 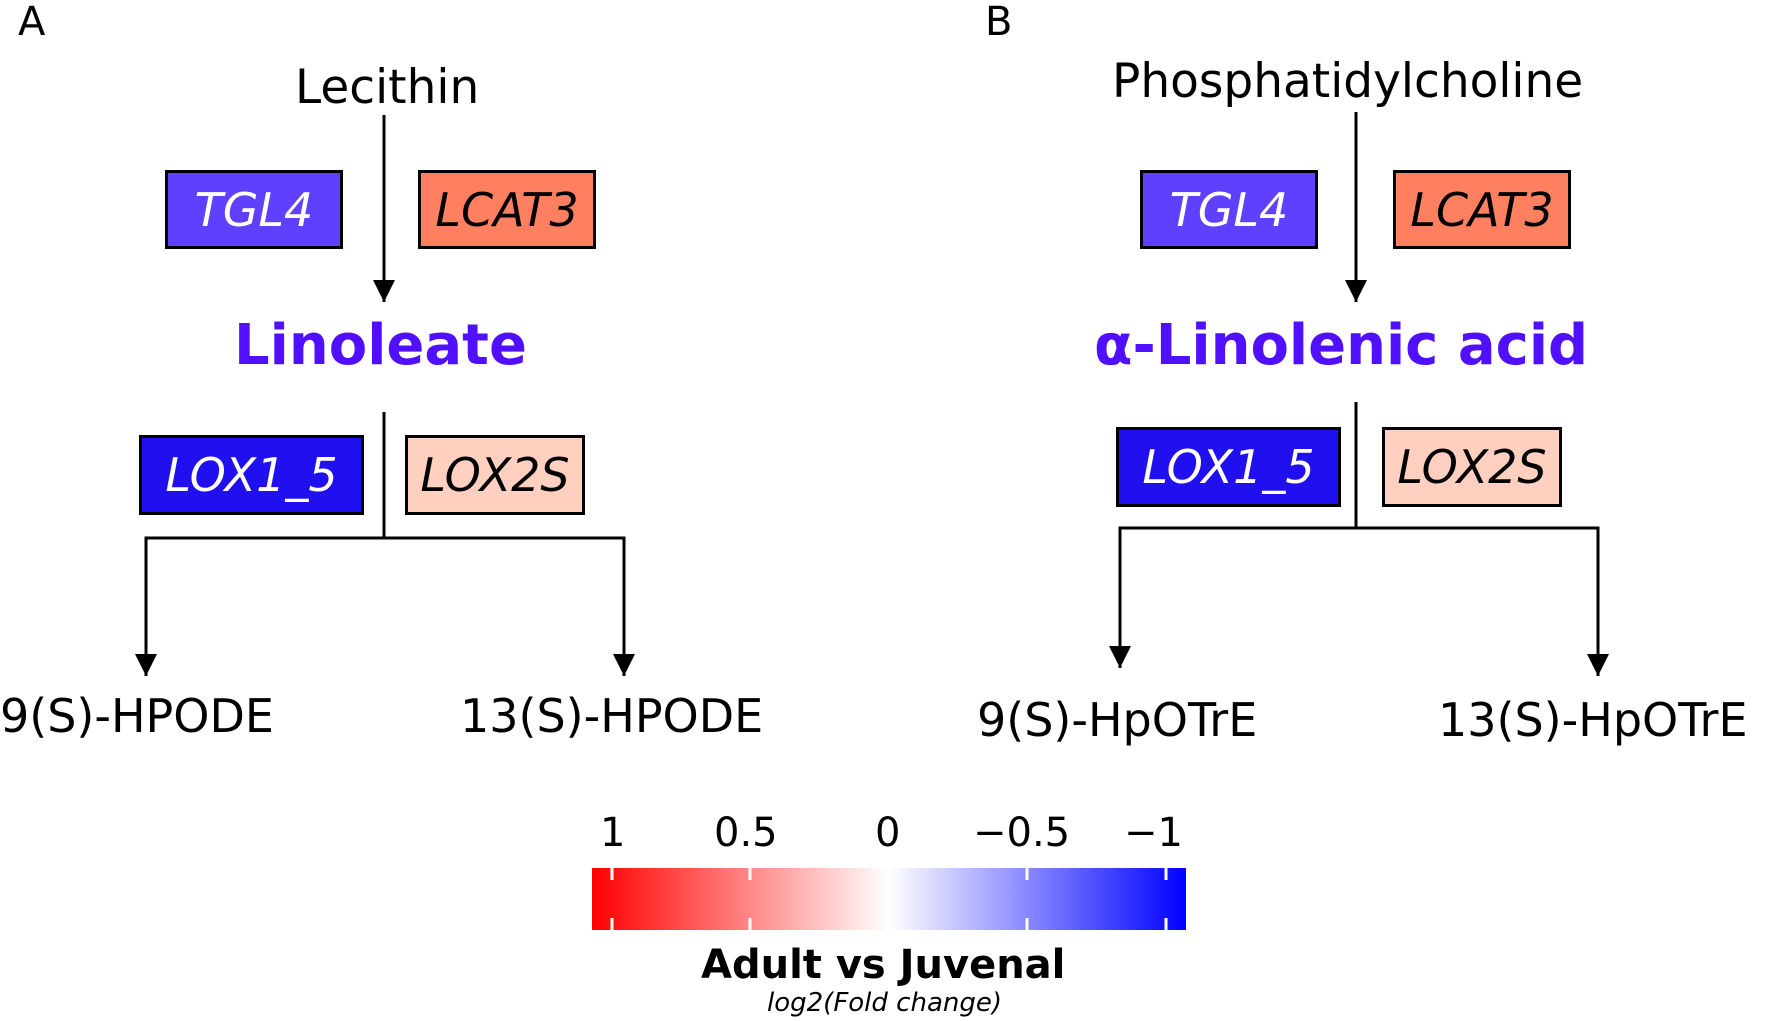 I want to click on legend-tick-marks, so click(x=889, y=899).